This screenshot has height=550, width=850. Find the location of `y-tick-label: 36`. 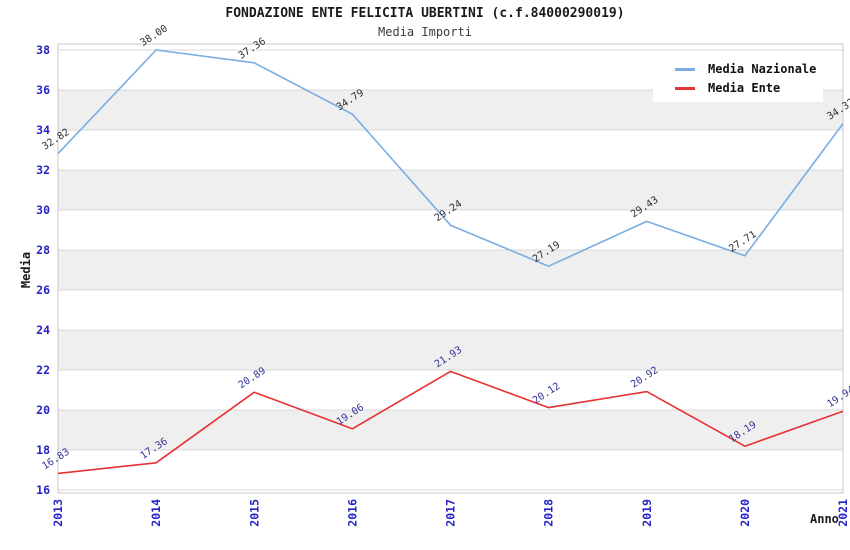

y-tick-label: 36 is located at coordinates (43, 90).